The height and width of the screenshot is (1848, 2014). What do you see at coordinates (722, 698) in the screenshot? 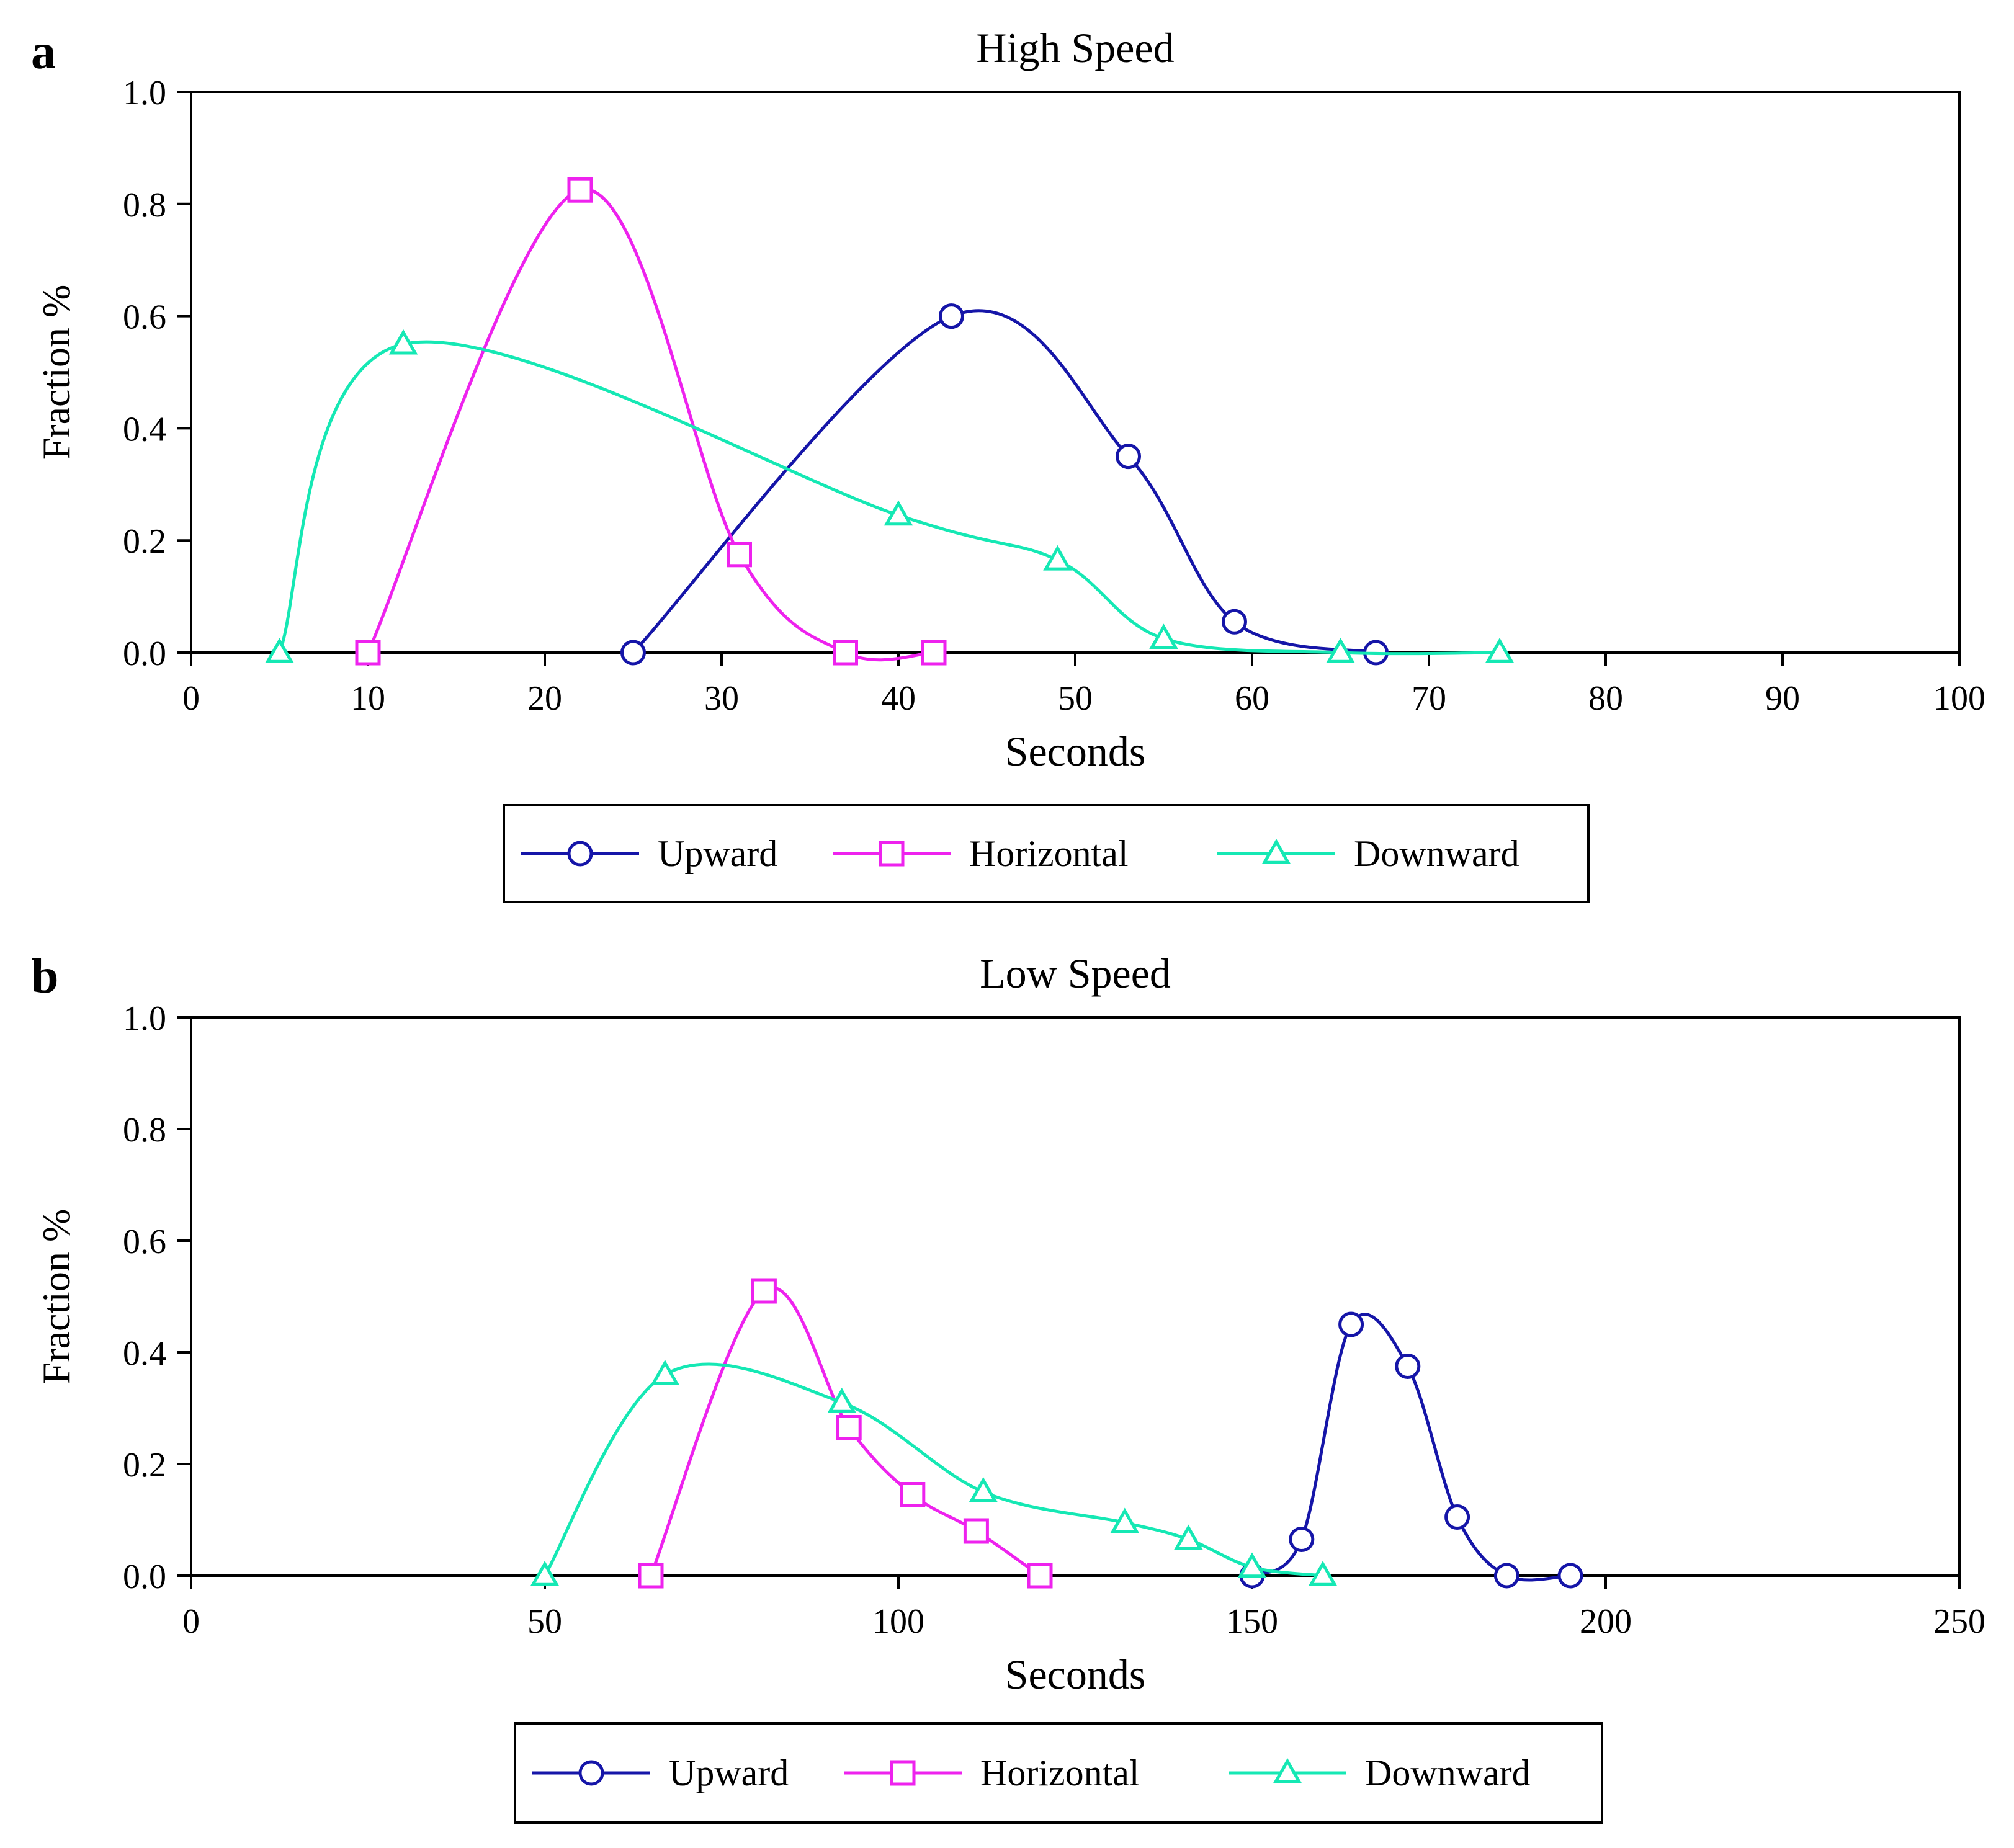
I see `x-tick-label: 30` at bounding box center [722, 698].